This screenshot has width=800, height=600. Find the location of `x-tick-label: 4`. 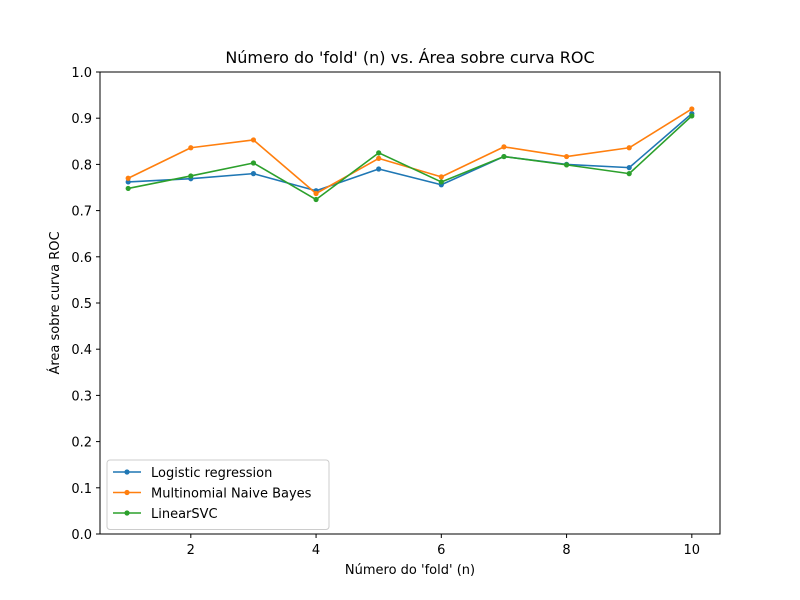

x-tick-label: 4 is located at coordinates (316, 550).